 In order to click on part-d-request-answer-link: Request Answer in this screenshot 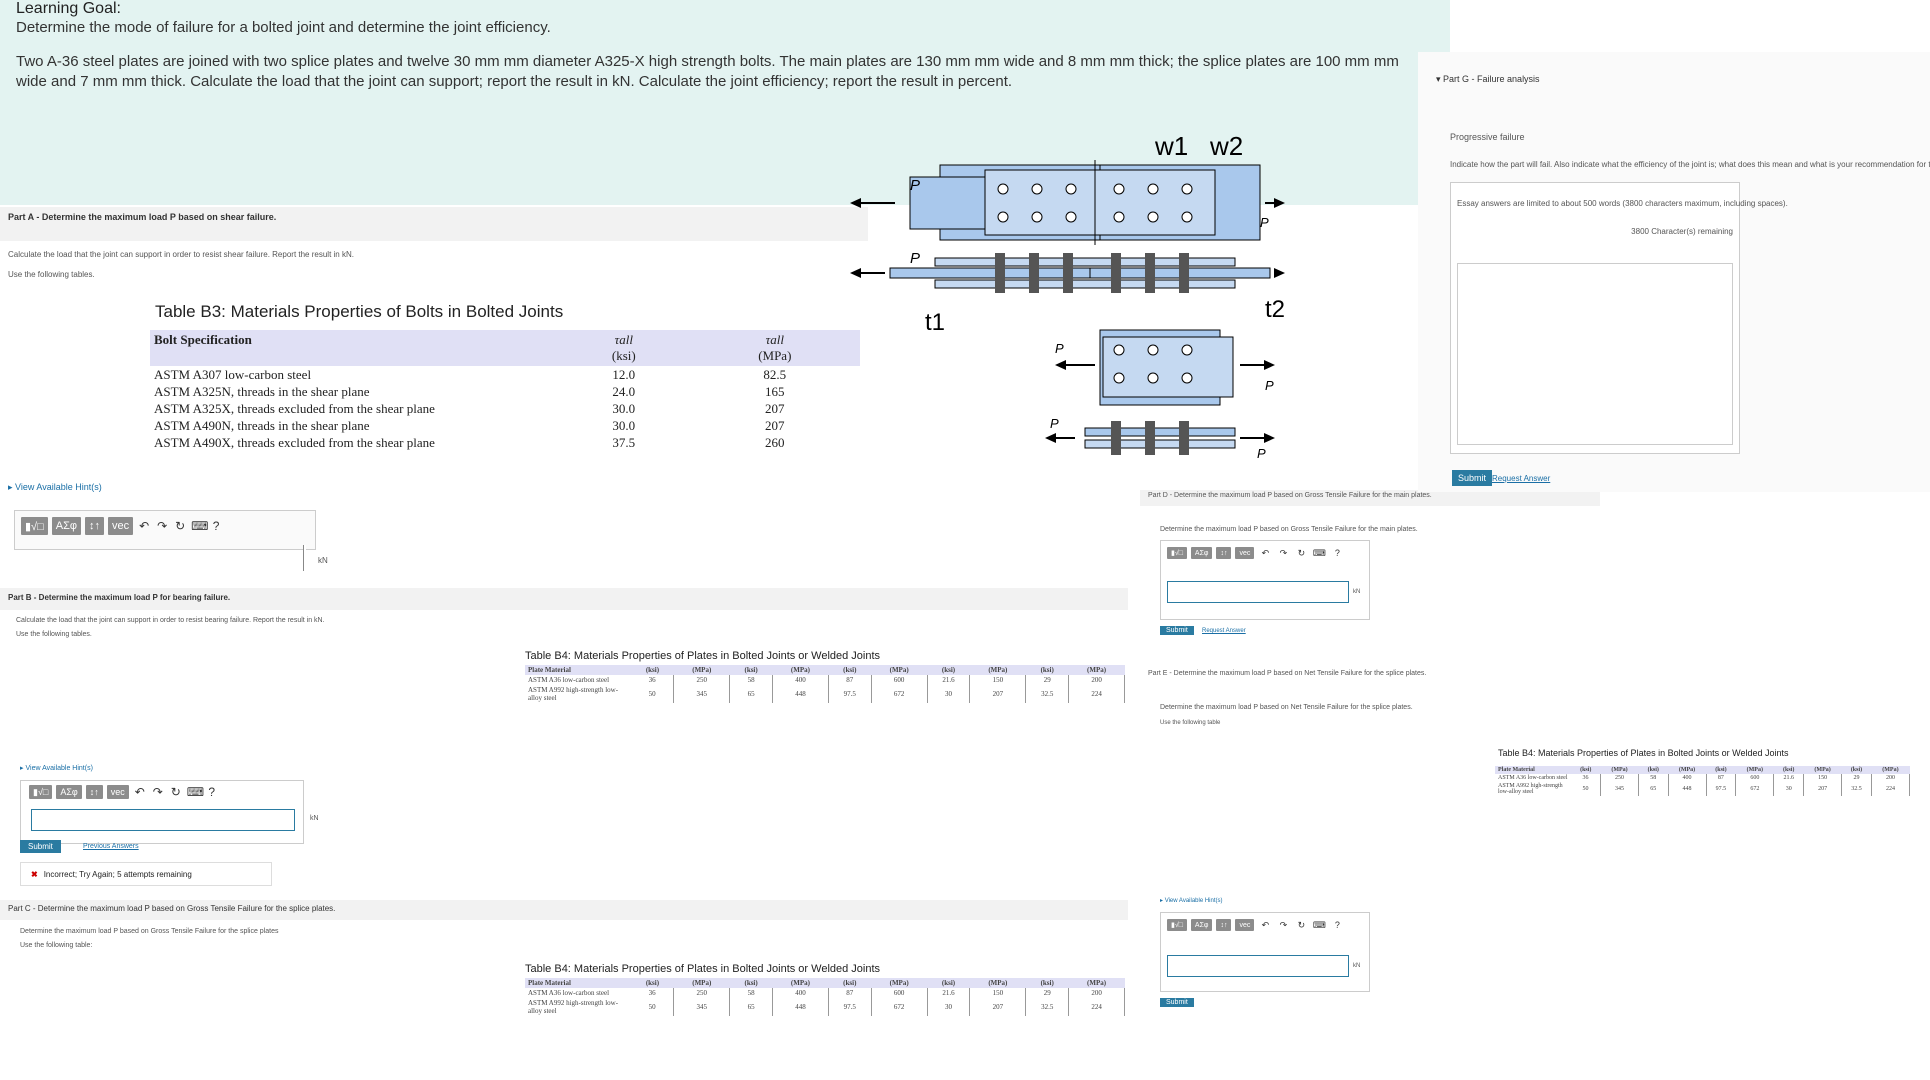, I will do `click(1224, 631)`.